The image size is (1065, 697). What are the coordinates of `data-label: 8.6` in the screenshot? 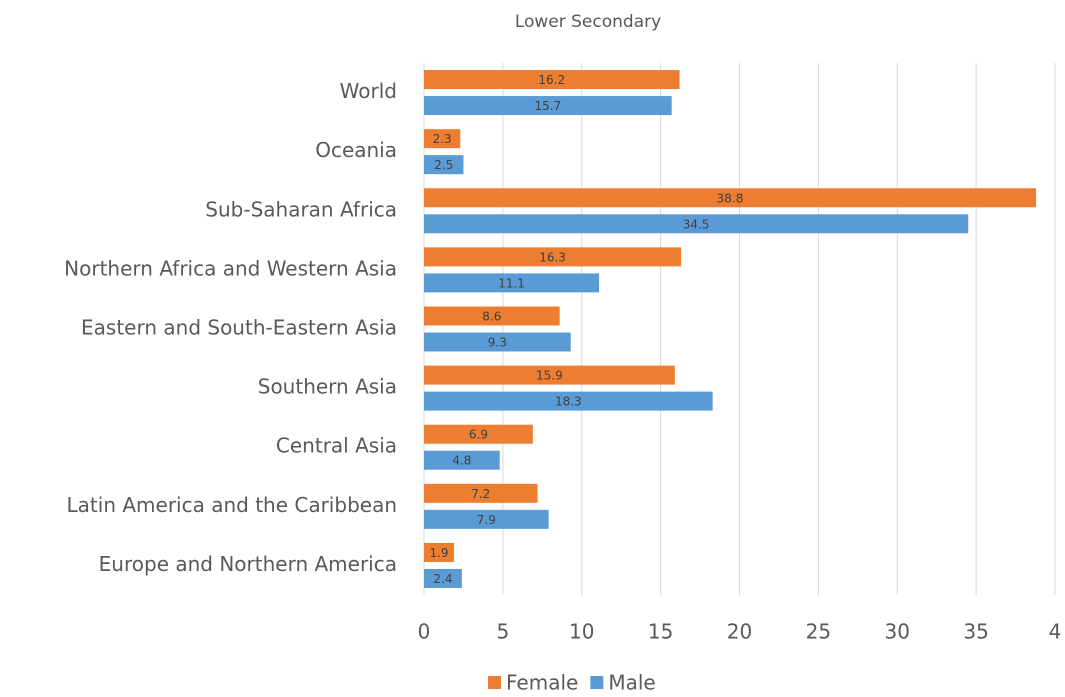 It's located at (491, 317).